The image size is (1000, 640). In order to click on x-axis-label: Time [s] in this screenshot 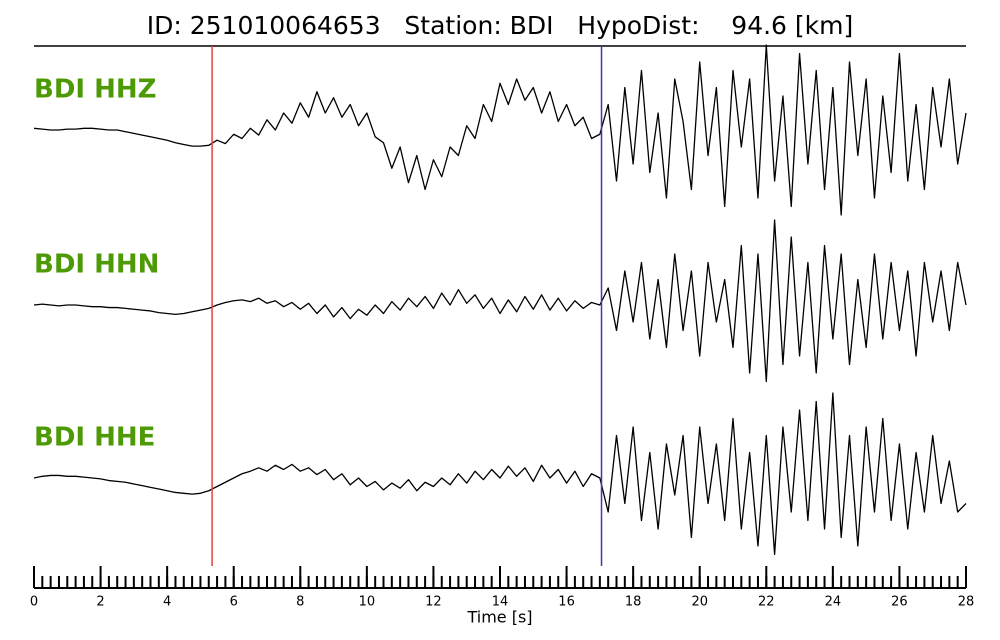, I will do `click(499, 617)`.